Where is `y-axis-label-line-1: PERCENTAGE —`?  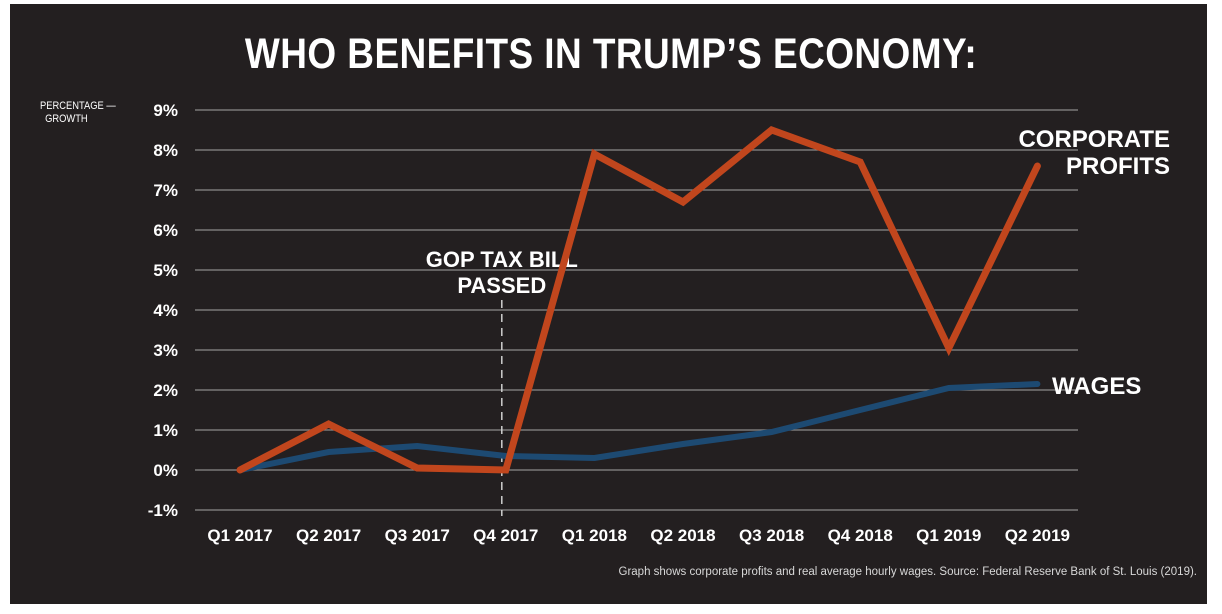
y-axis-label-line-1: PERCENTAGE — is located at coordinates (78, 106).